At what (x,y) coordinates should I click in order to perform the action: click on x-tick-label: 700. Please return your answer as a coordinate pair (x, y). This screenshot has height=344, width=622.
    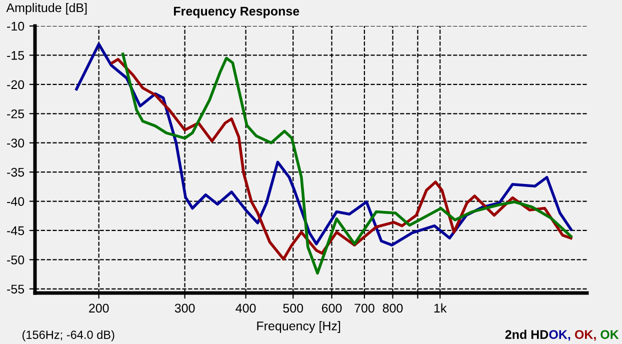
    Looking at the image, I should click on (364, 308).